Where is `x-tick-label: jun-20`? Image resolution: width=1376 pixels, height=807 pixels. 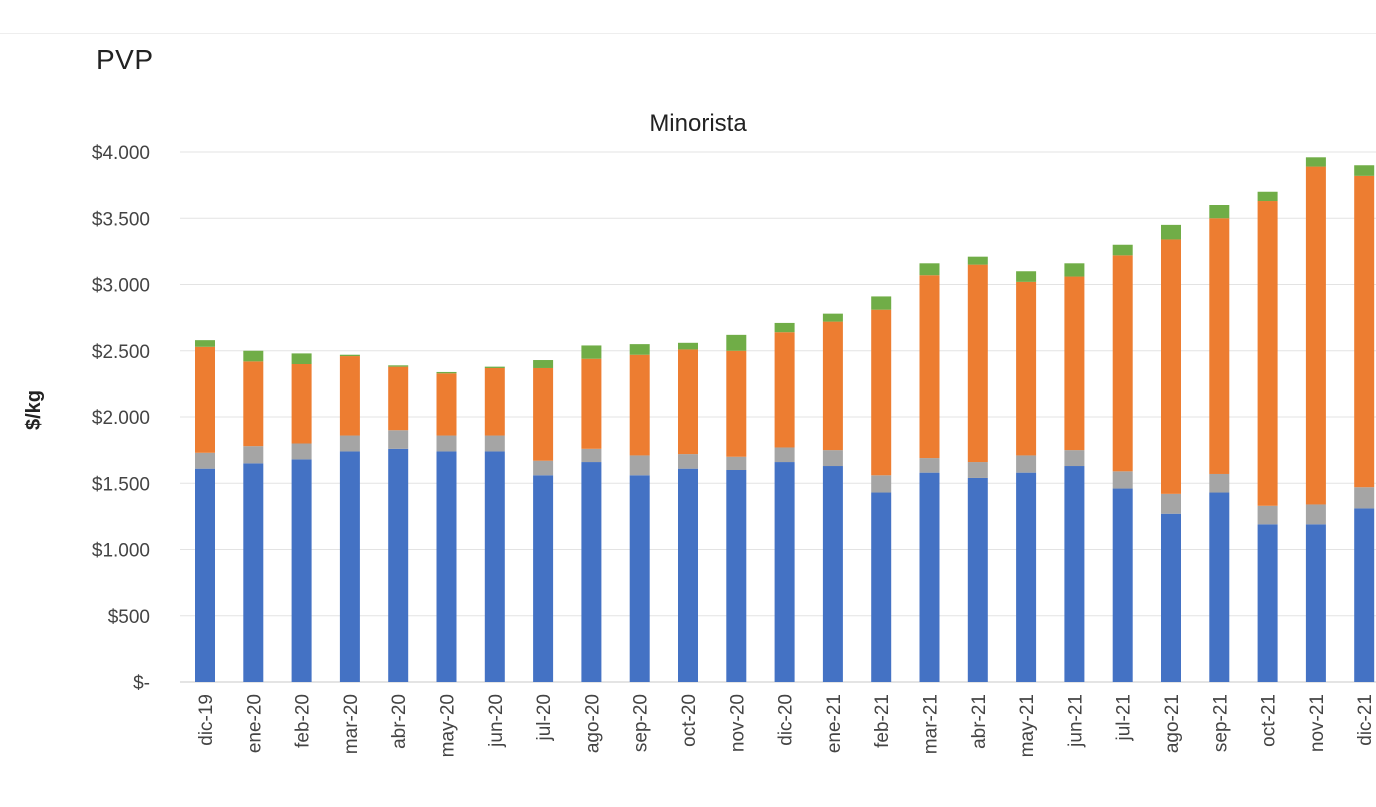 x-tick-label: jun-20 is located at coordinates (496, 721).